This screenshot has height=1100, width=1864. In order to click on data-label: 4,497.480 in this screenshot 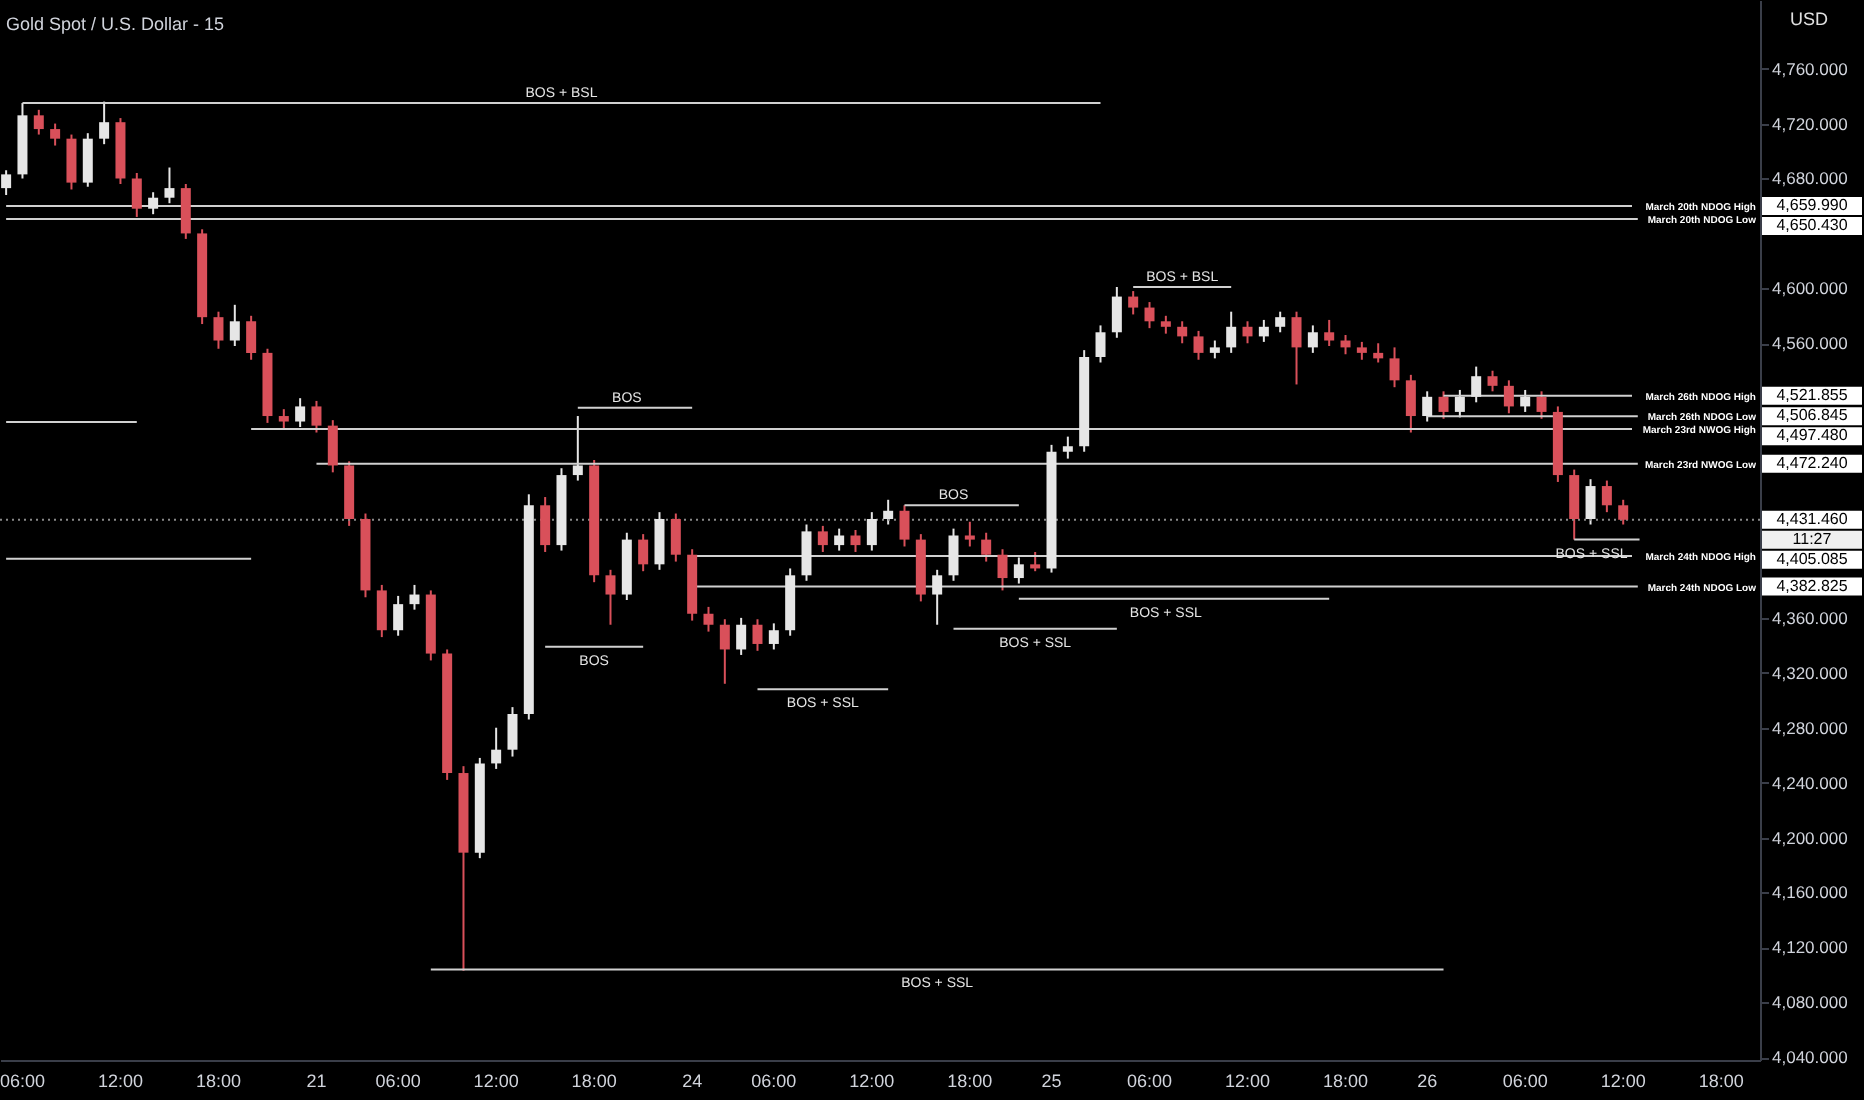, I will do `click(1812, 435)`.